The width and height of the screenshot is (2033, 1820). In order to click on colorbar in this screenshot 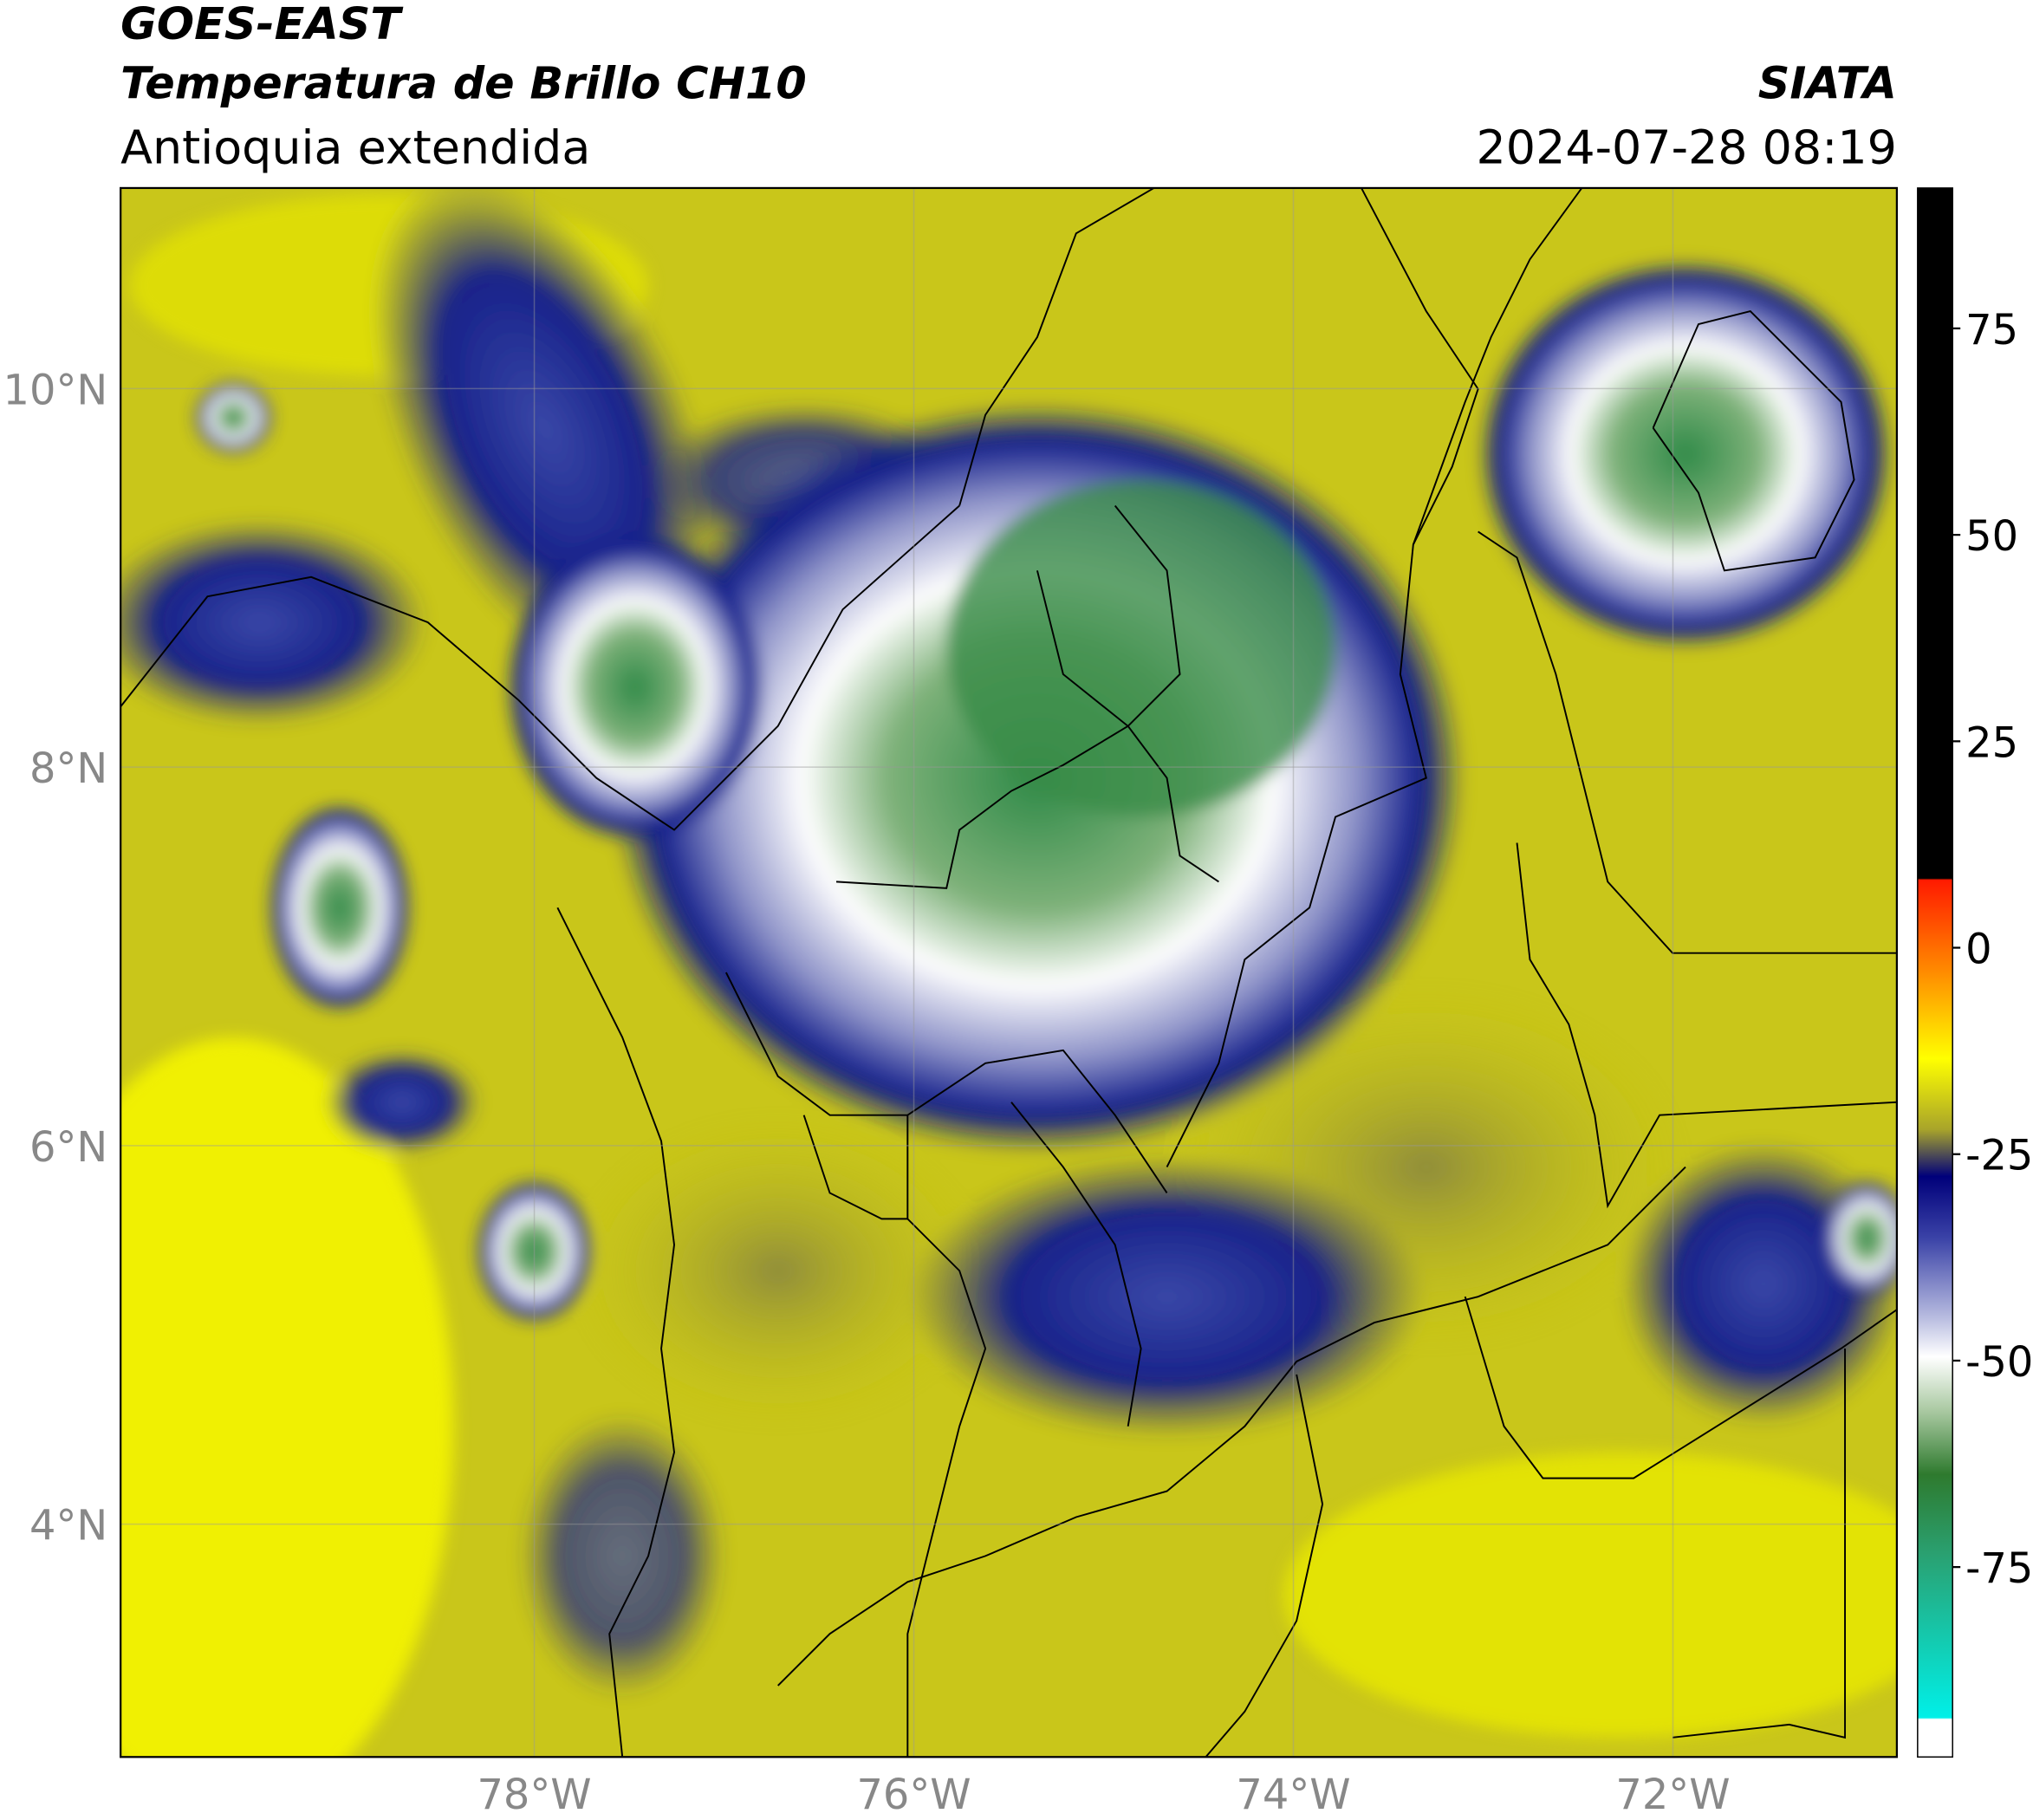, I will do `click(1935, 972)`.